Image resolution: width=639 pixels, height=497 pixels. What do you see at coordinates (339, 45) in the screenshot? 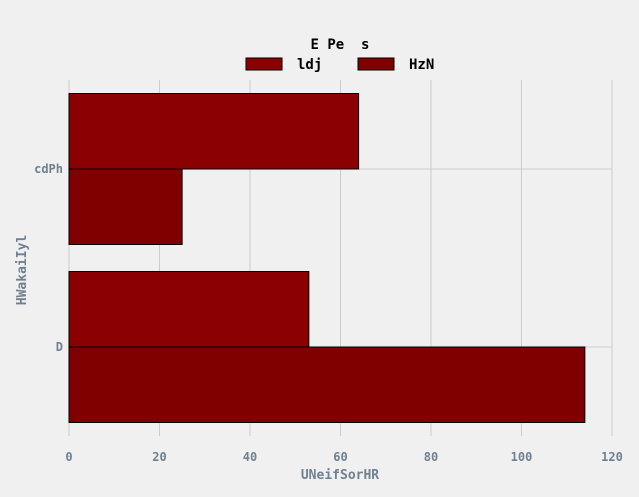
I see `legend-title: E Pe s` at bounding box center [339, 45].